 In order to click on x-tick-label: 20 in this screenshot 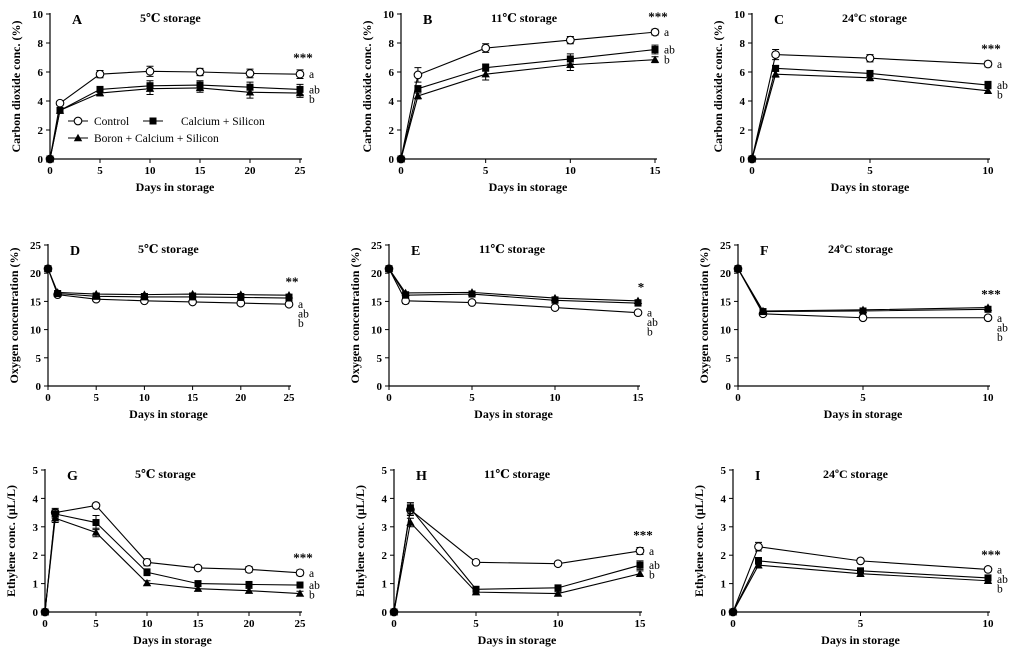, I will do `click(241, 398)`.